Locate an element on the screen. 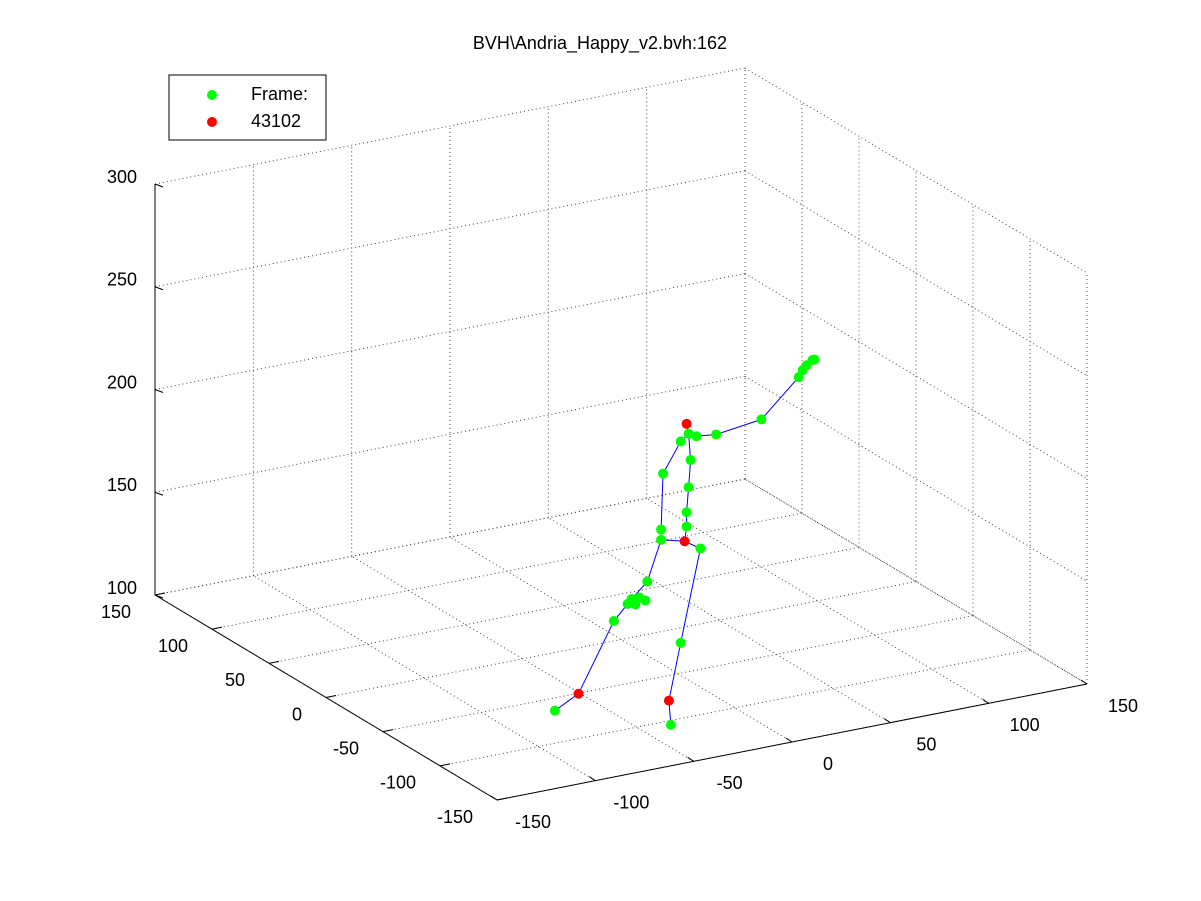 The width and height of the screenshot is (1201, 901). x-tick-label: -100 is located at coordinates (631, 802).